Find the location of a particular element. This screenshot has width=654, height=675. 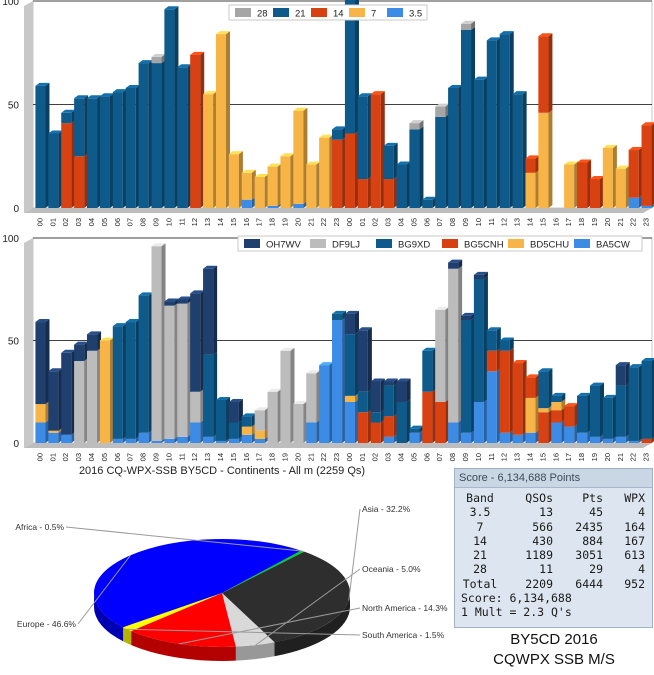

legend-label: BD5CHU is located at coordinates (549, 245).